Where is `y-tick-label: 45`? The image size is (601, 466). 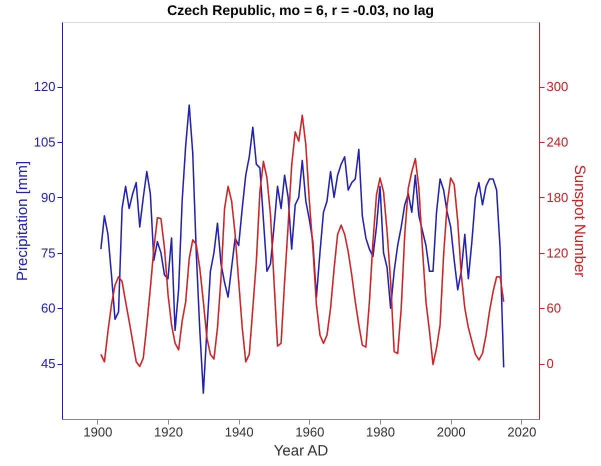 y-tick-label: 45 is located at coordinates (48, 364).